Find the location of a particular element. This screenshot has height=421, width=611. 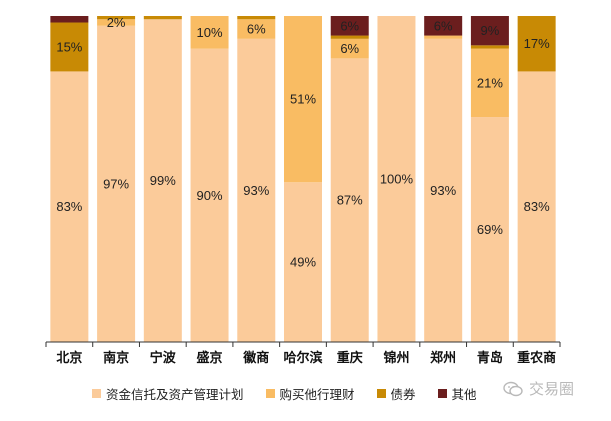

segment-value-label: 17% is located at coordinates (537, 43).